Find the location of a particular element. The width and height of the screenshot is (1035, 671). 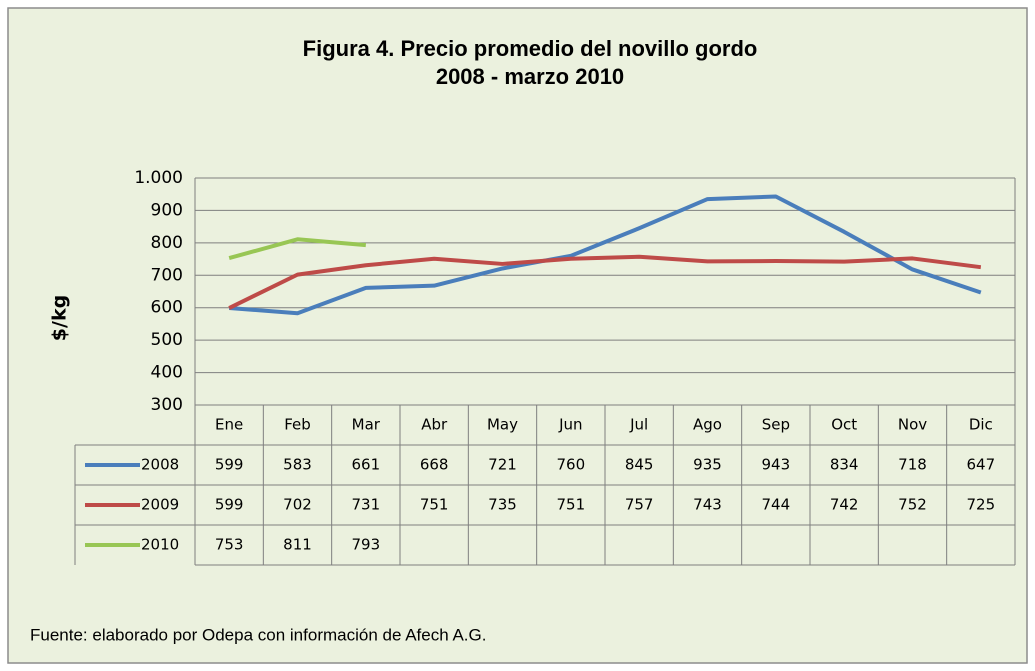

table-cell: 725 is located at coordinates (981, 505).